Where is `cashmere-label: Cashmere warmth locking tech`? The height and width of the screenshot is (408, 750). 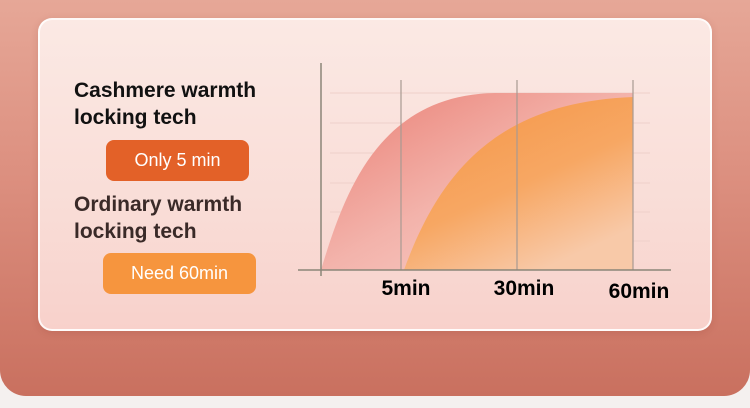 cashmere-label: Cashmere warmth locking tech is located at coordinates (165, 104).